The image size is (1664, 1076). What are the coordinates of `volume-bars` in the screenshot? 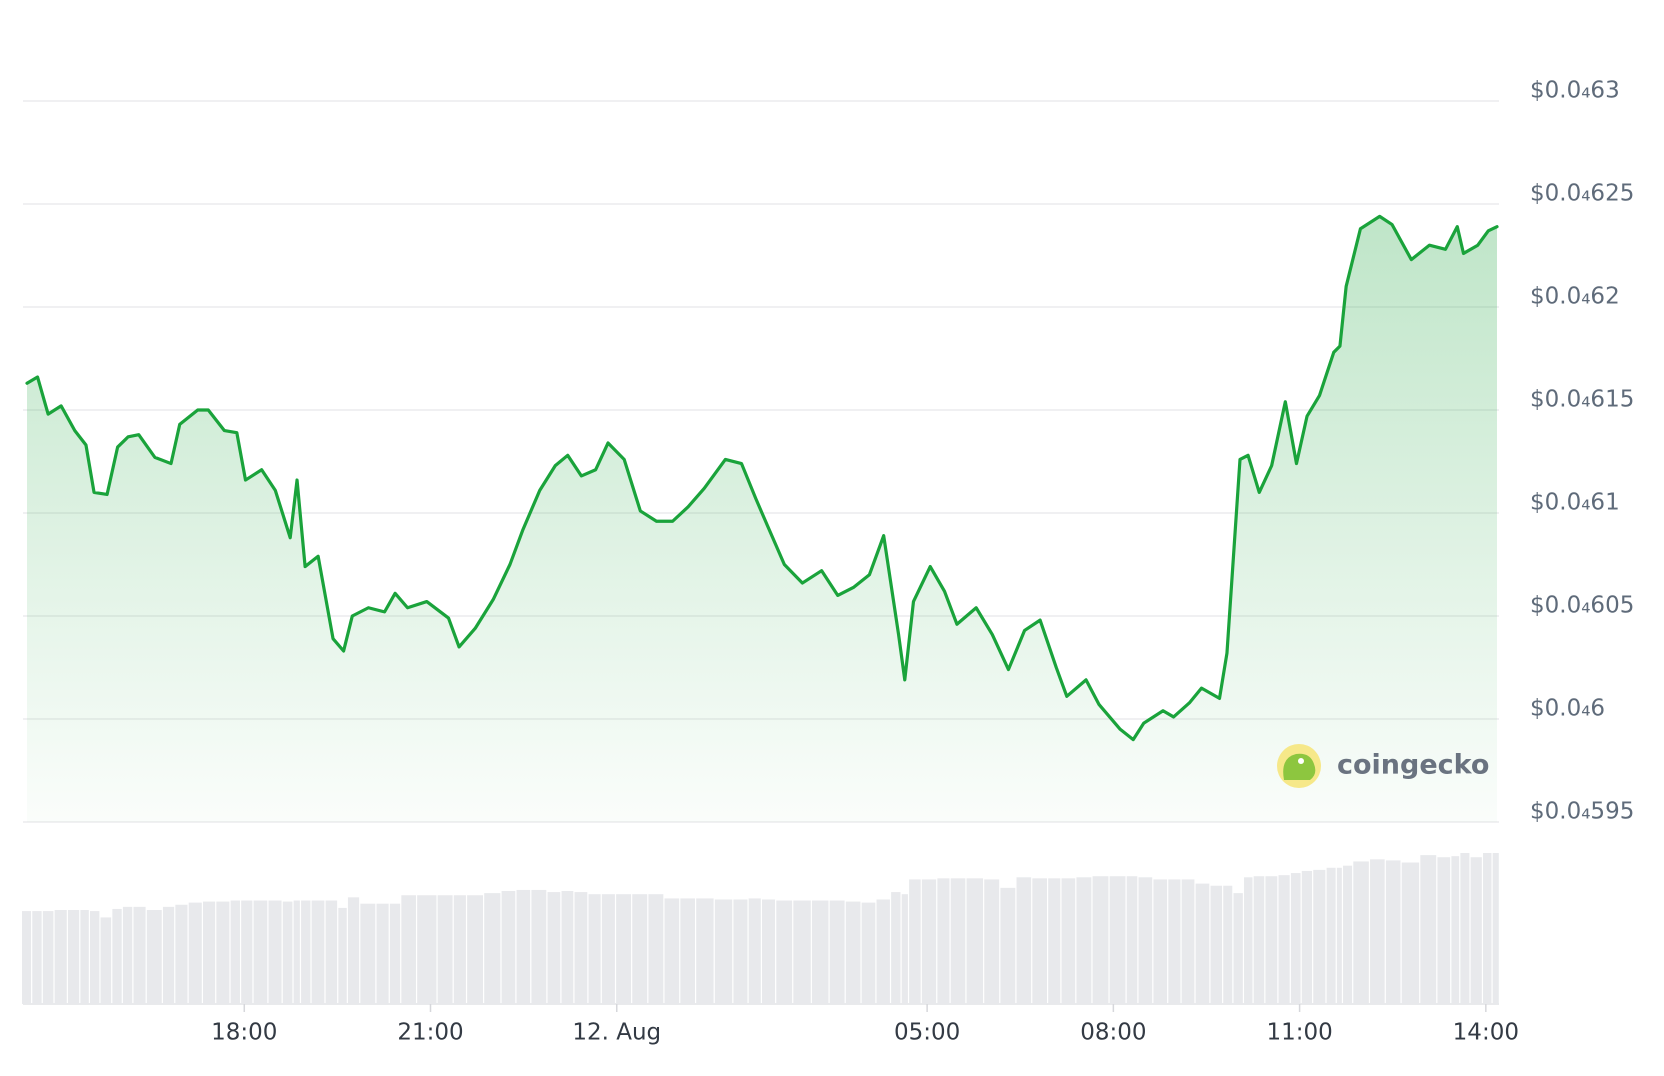 It's located at (760, 928).